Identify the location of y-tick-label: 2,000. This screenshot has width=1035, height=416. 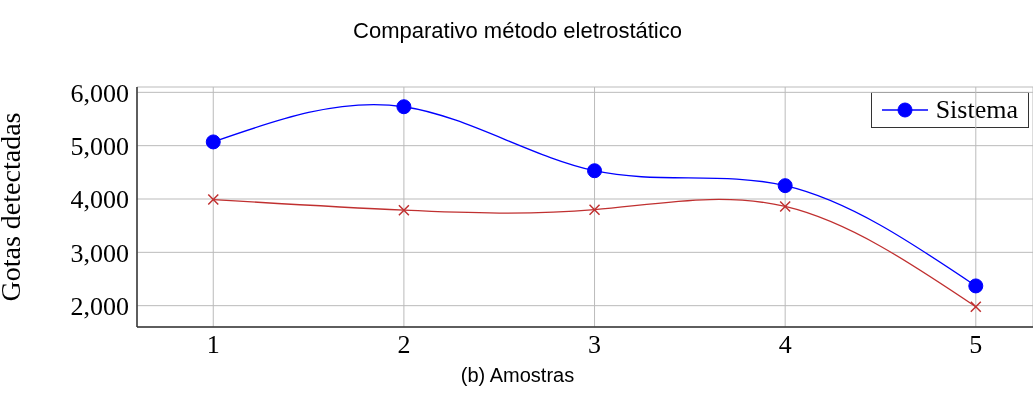
(99, 306).